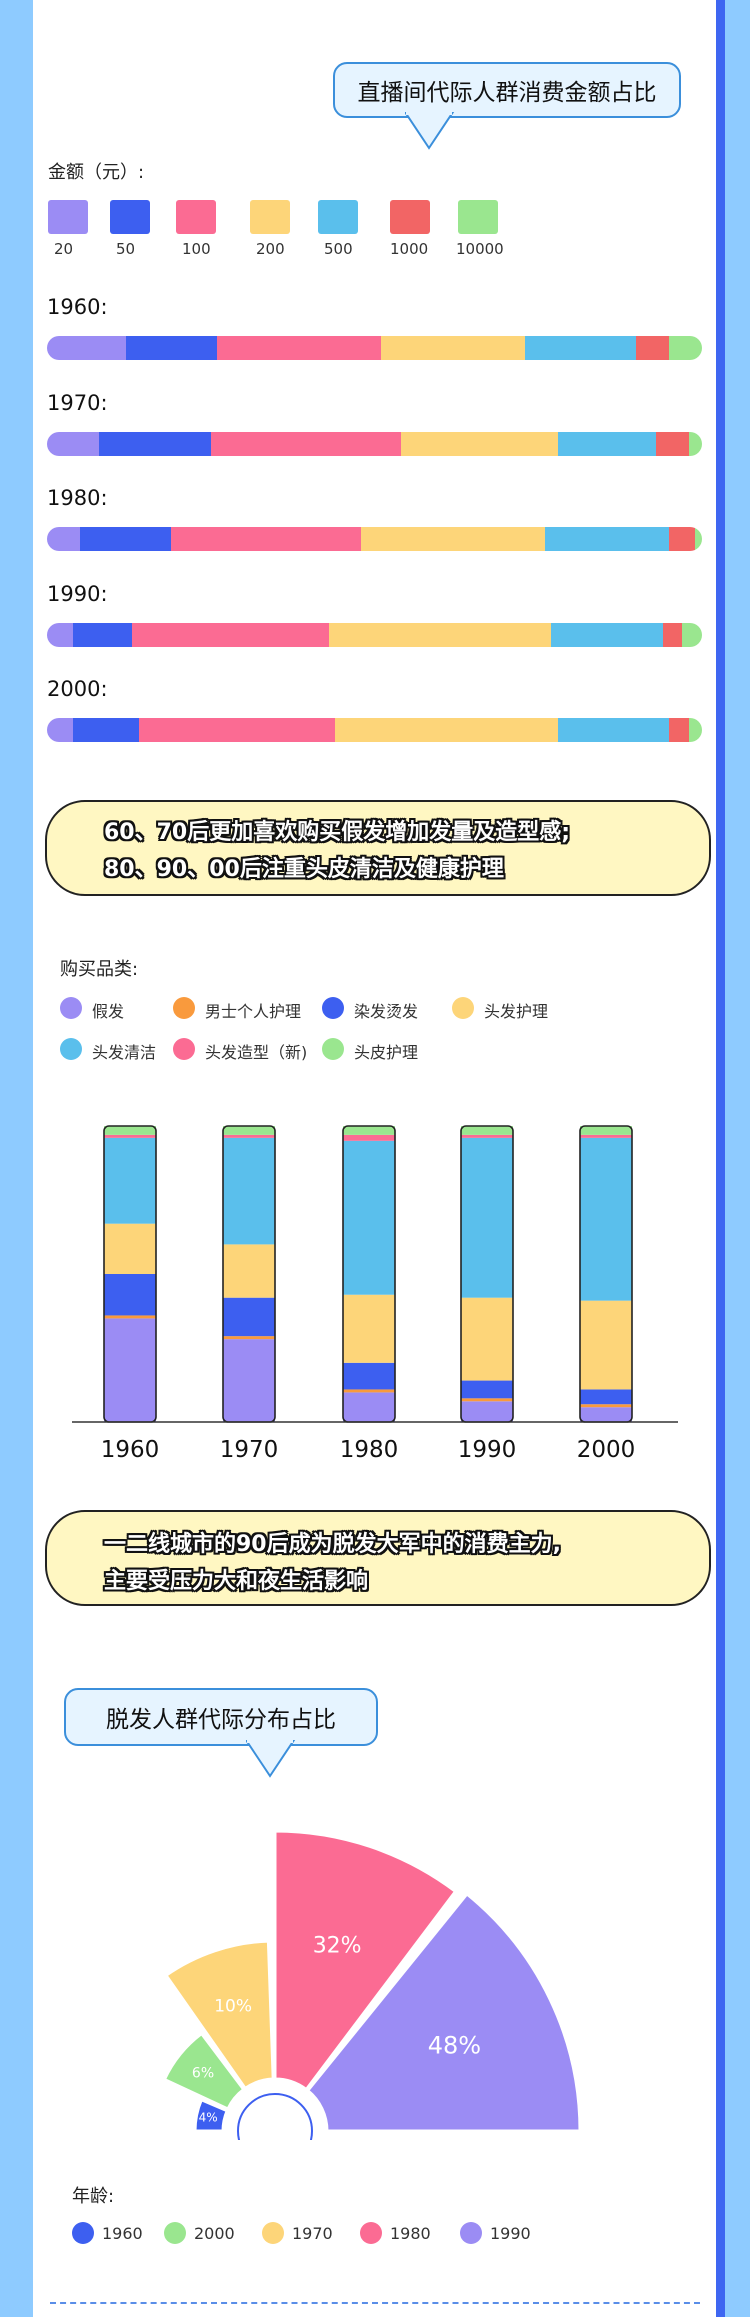  I want to click on bottom-divider, so click(375, 2303).